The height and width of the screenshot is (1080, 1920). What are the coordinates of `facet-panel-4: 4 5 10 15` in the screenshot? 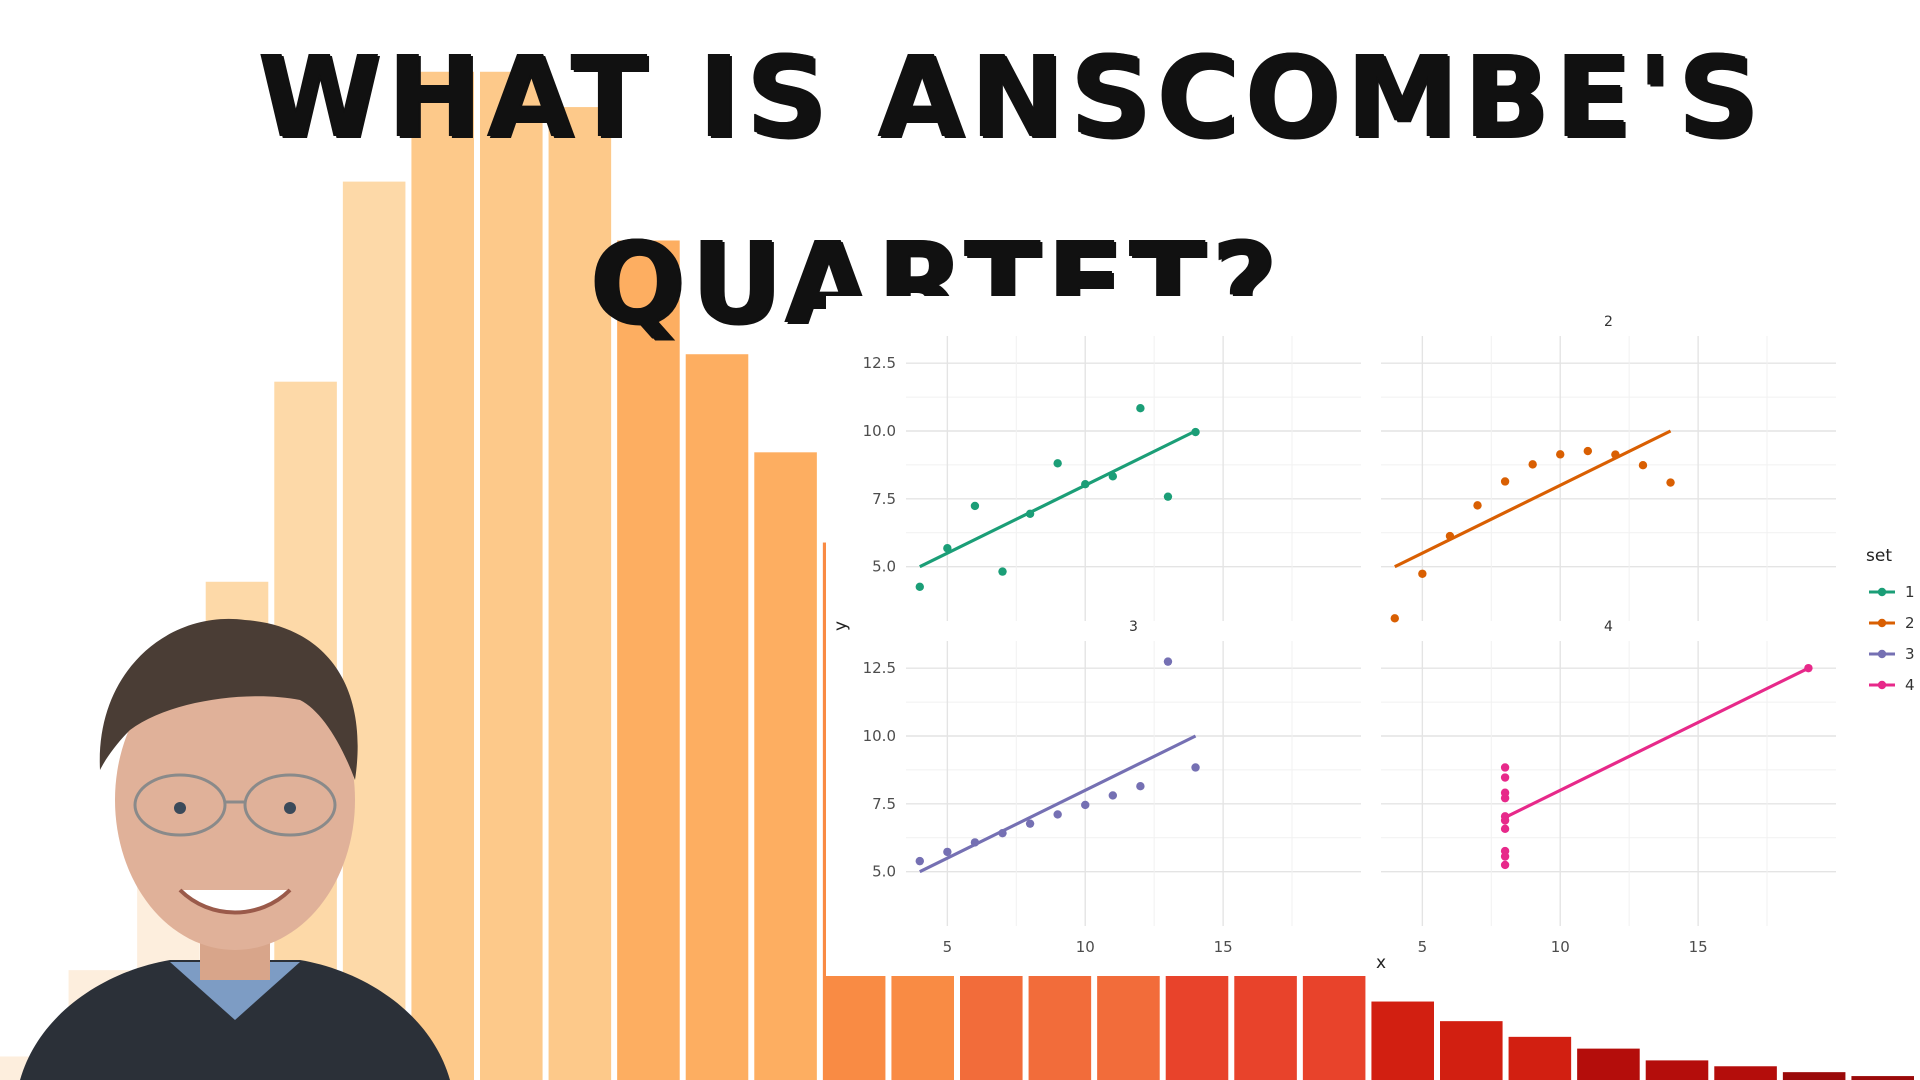 It's located at (1608, 787).